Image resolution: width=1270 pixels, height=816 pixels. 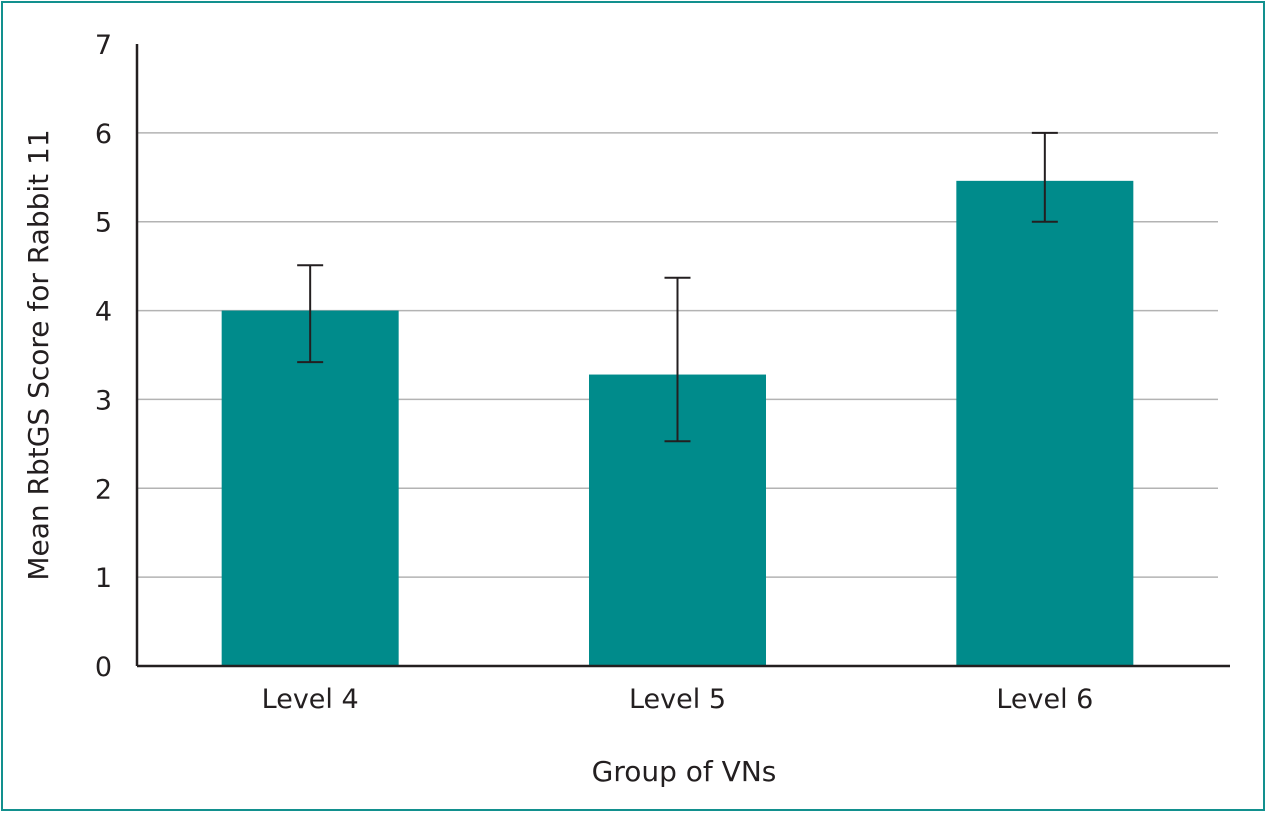 I want to click on y-tick-label: 4, so click(x=103, y=312).